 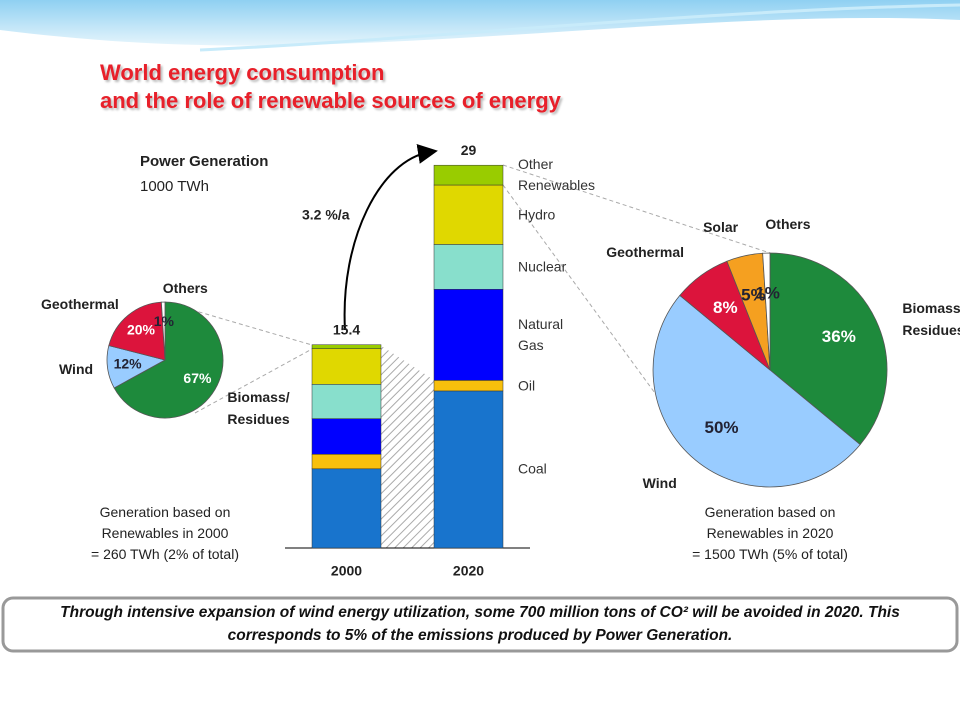 I want to click on growth-arrow, so click(x=390, y=237).